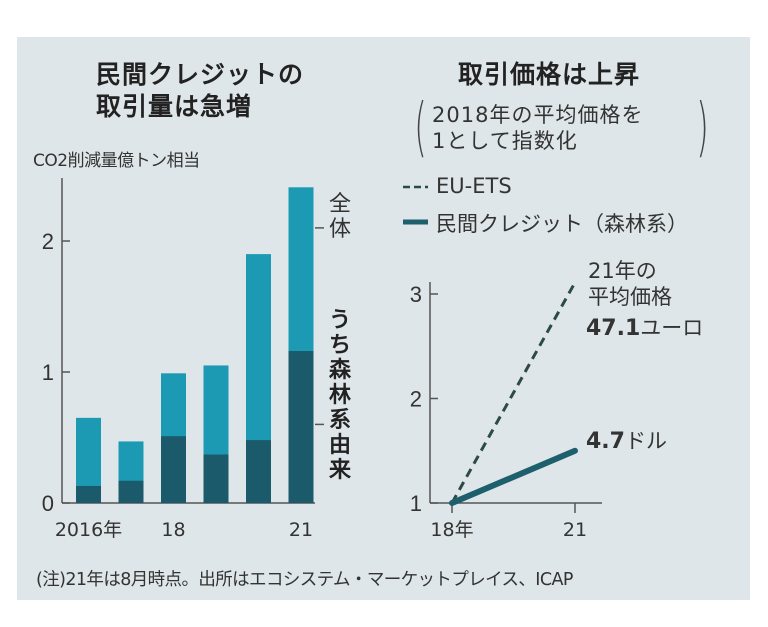 The image size is (768, 627). Describe the element at coordinates (258, 471) in the screenshot. I see `bar-forest-2020` at that location.